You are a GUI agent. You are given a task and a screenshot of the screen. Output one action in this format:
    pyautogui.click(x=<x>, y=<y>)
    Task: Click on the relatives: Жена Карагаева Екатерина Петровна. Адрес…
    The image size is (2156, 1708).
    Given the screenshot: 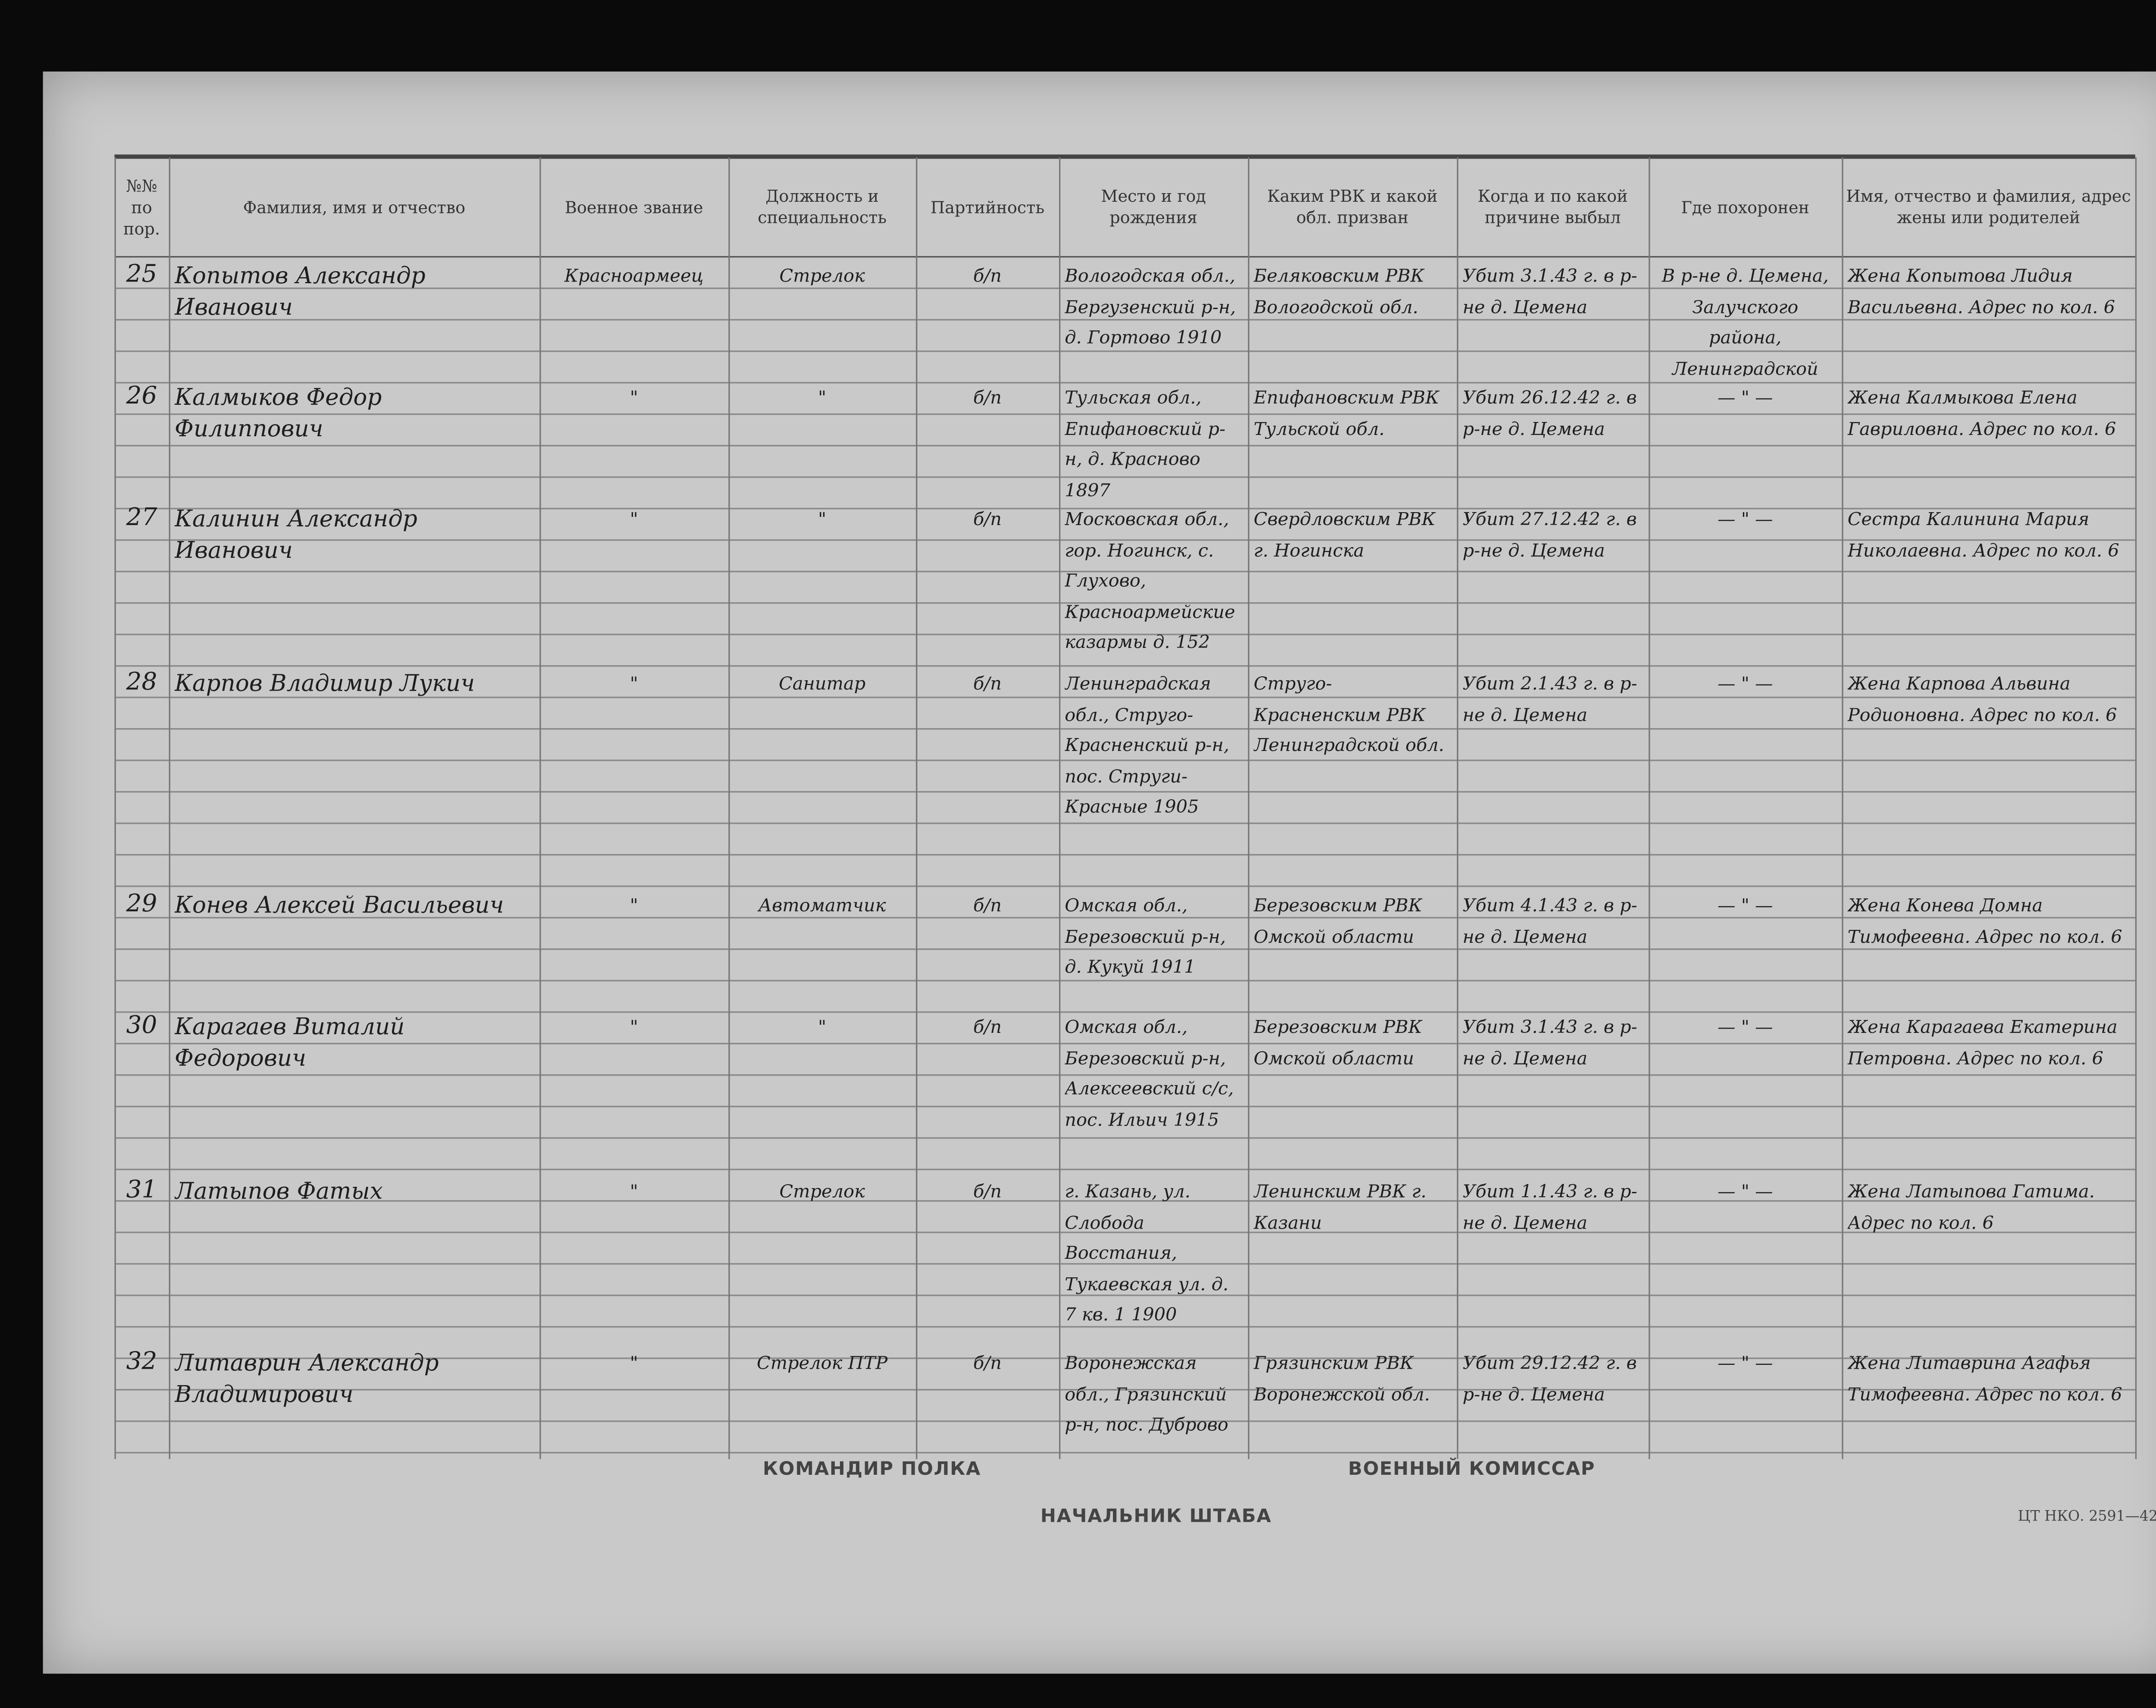 What is the action you would take?
    pyautogui.click(x=1983, y=1041)
    